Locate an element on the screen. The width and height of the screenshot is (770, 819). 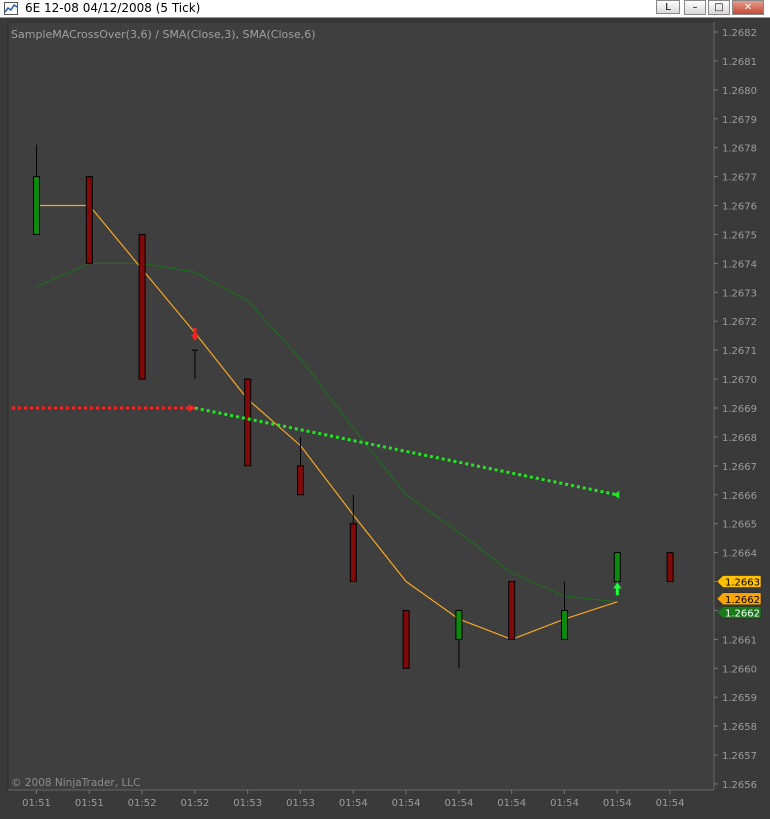
price-tags: 1.2663 1.2662 1.2662 is located at coordinates (739, 597).